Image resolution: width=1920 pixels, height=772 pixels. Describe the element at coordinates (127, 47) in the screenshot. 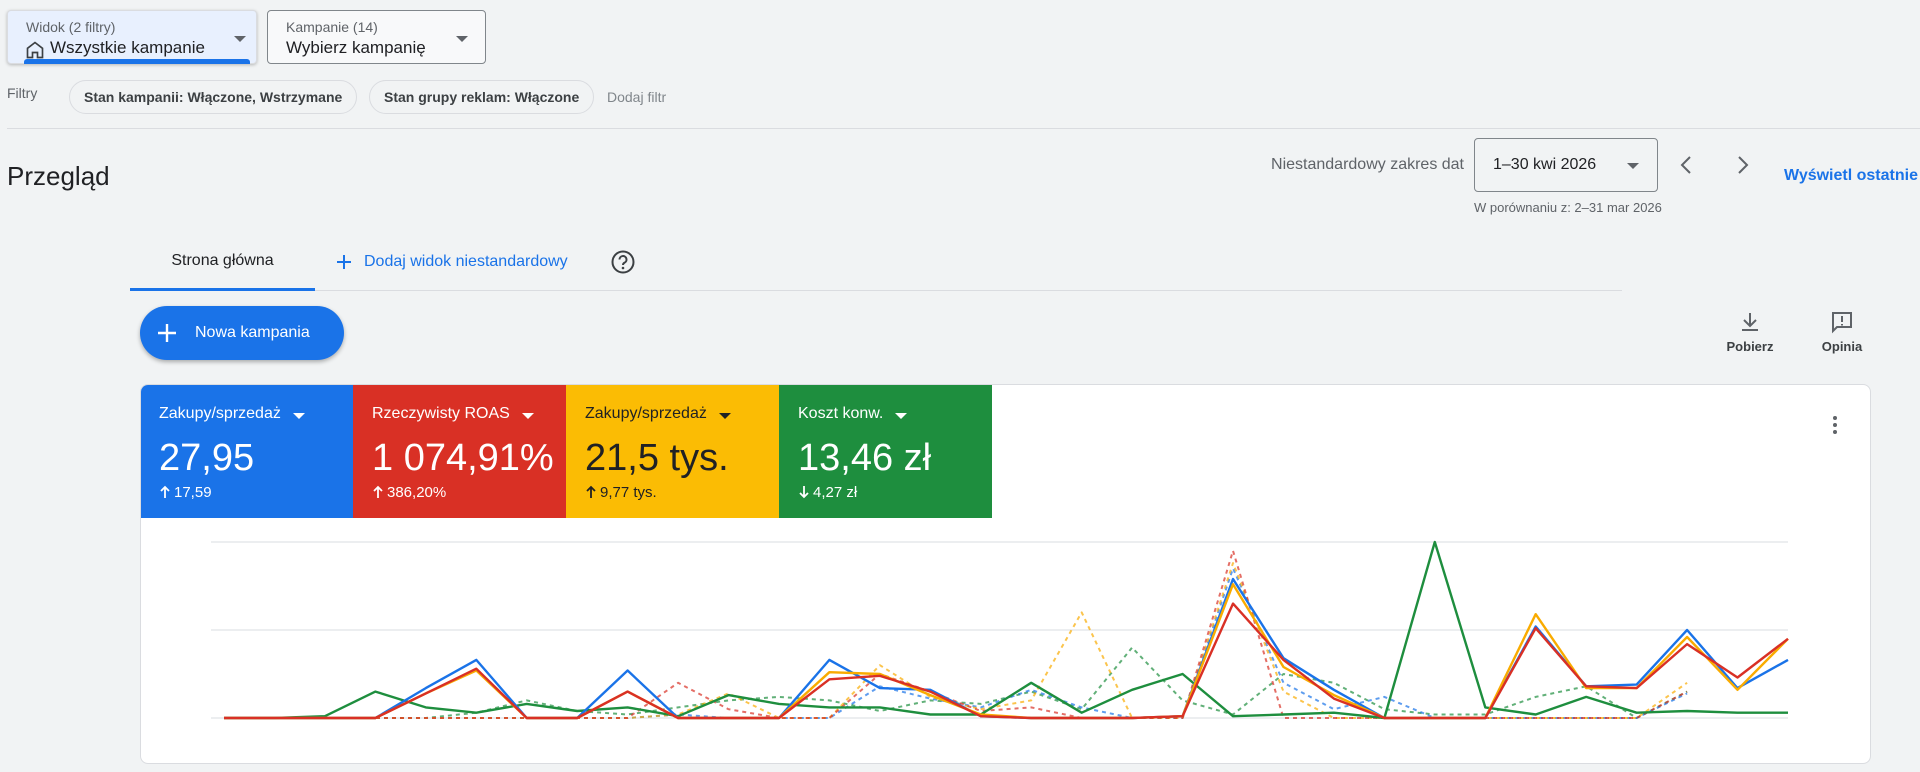

I see `view-dropdown-value: Wszystkie kampanie` at that location.